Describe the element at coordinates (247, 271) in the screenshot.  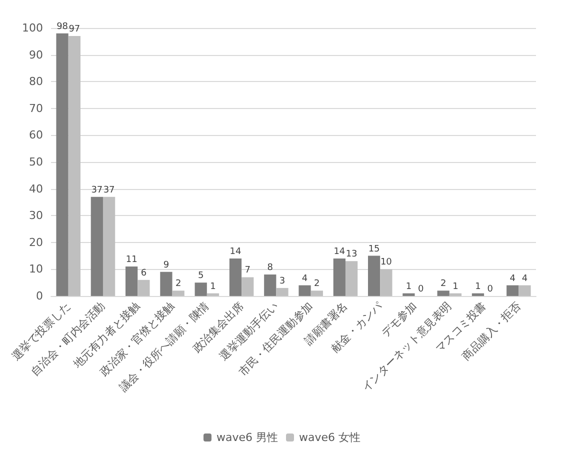
I see `data-label: 7` at that location.